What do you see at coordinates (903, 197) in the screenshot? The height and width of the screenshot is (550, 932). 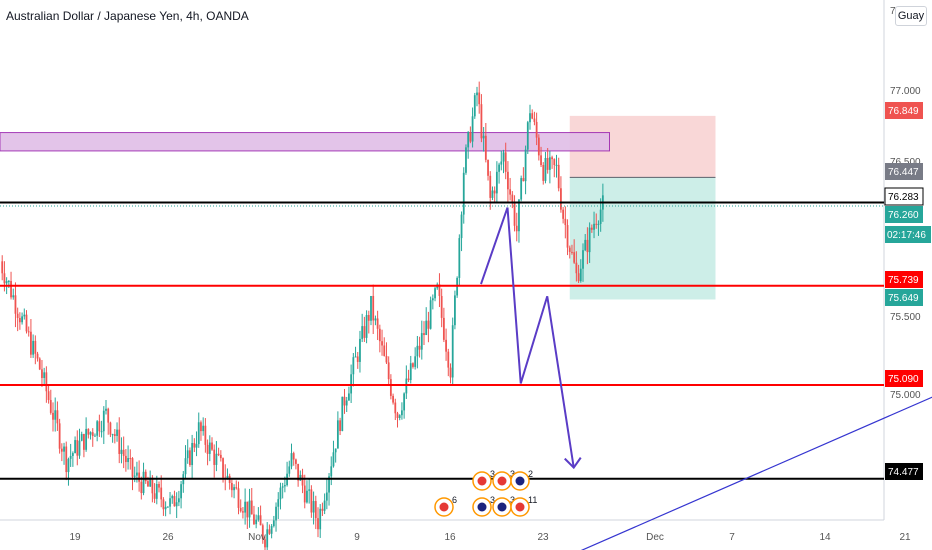 I see `badge-resistance-text: 76.283` at bounding box center [903, 197].